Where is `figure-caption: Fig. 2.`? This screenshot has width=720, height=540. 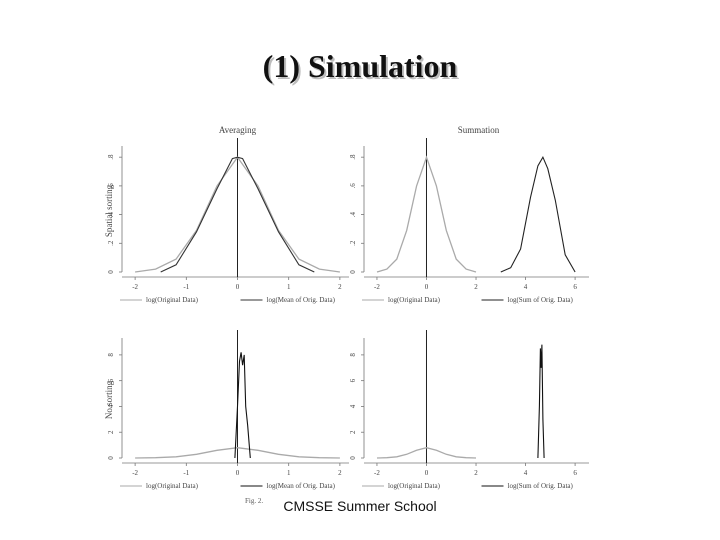 figure-caption: Fig. 2. is located at coordinates (254, 501).